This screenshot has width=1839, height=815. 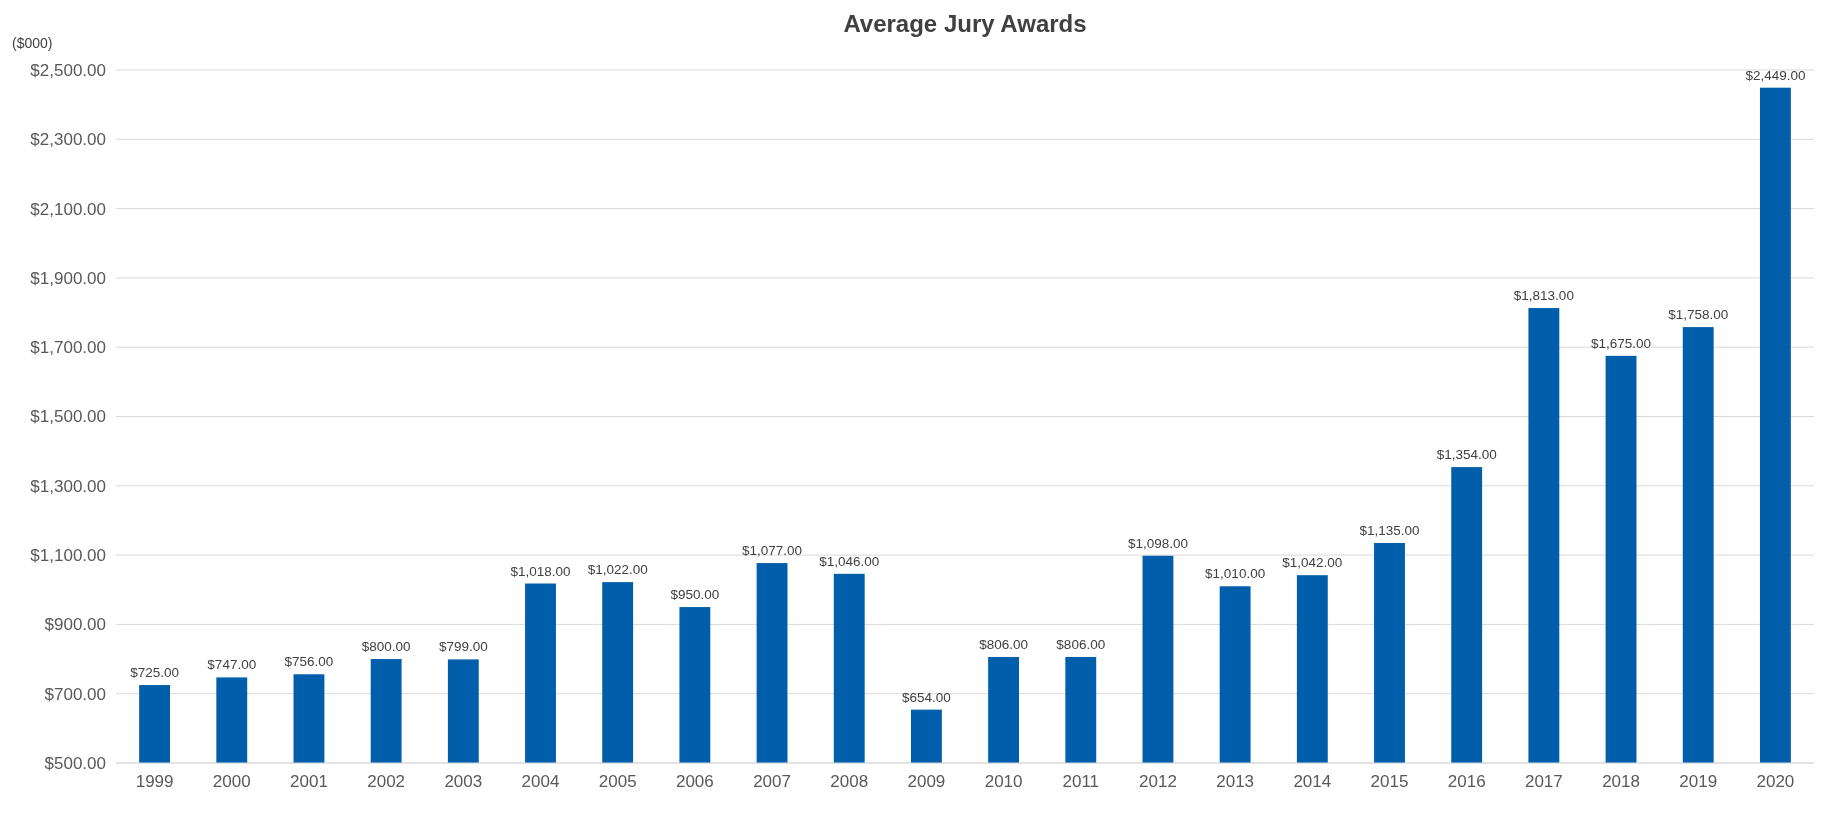 I want to click on x-tick-label: 2015, so click(x=1389, y=781).